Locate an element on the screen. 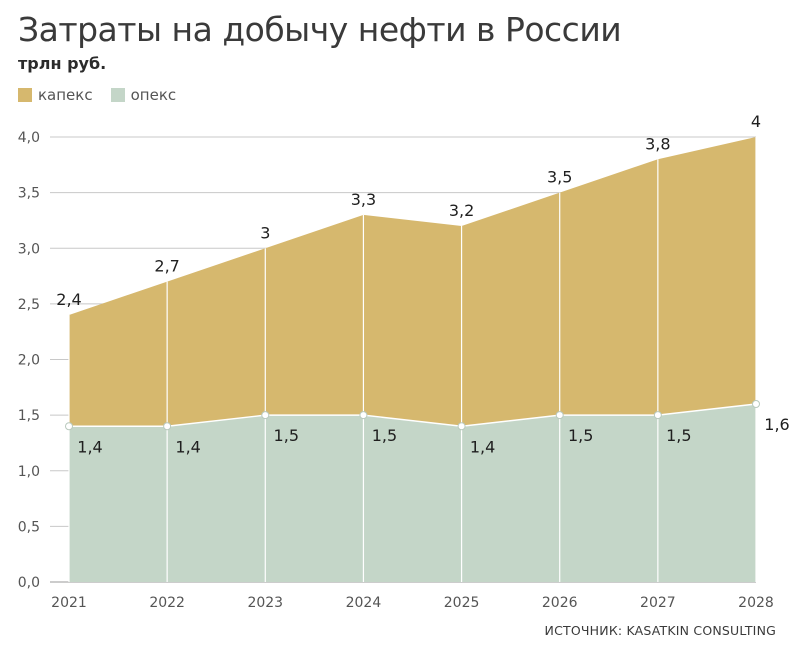 Image resolution: width=800 pixels, height=660 pixels. total-data-label: 3,2 is located at coordinates (461, 210).